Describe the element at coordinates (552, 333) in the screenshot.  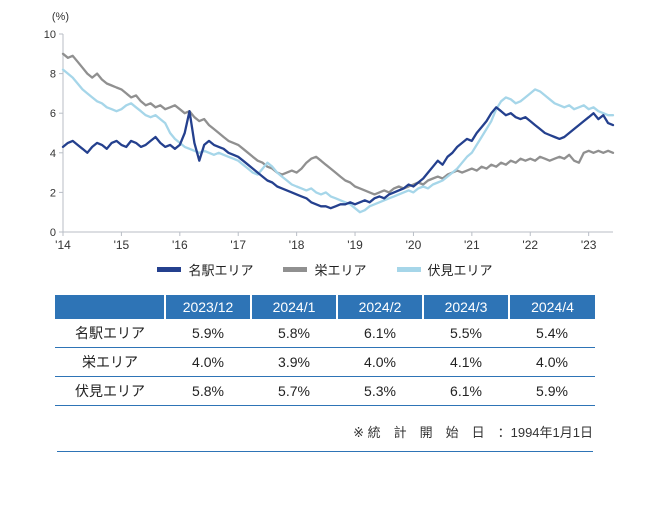
I see `table-cell: 5.4%` at that location.